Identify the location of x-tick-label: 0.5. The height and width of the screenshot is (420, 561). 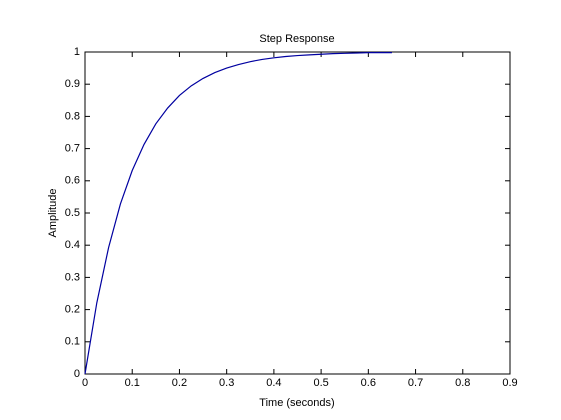
(320, 383).